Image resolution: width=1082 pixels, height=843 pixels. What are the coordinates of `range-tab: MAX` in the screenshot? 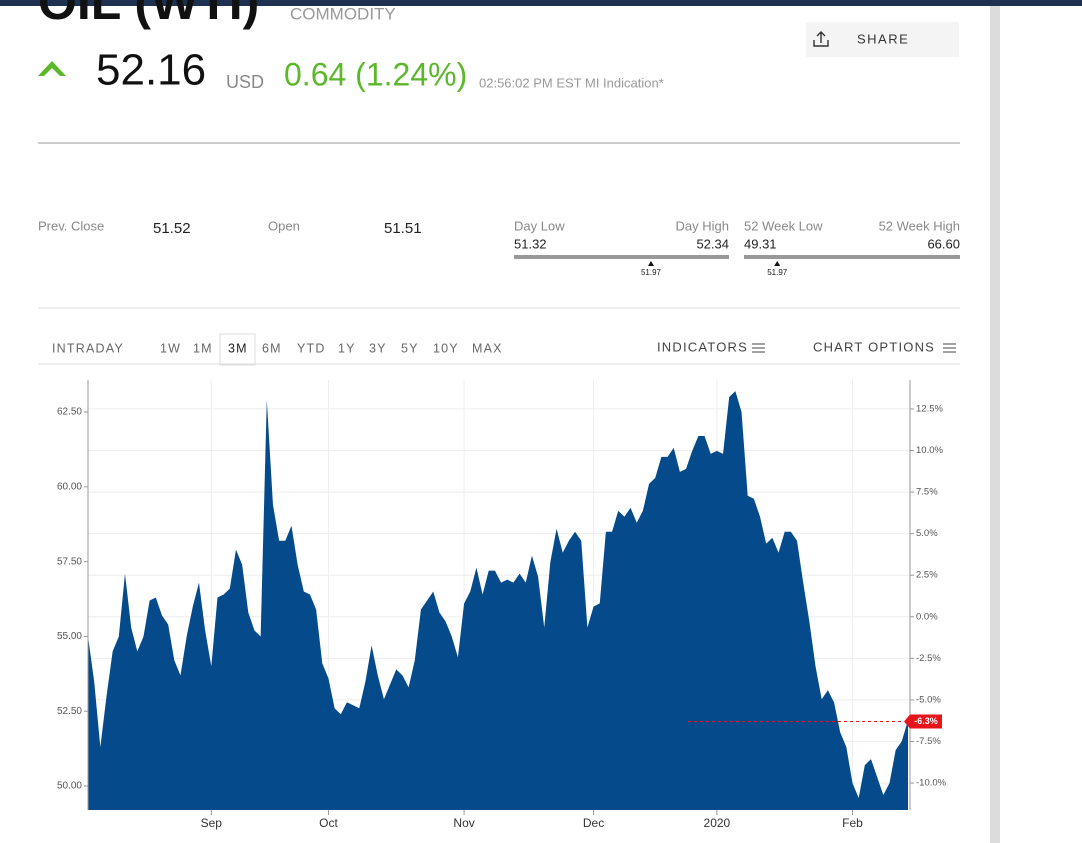 It's located at (487, 348).